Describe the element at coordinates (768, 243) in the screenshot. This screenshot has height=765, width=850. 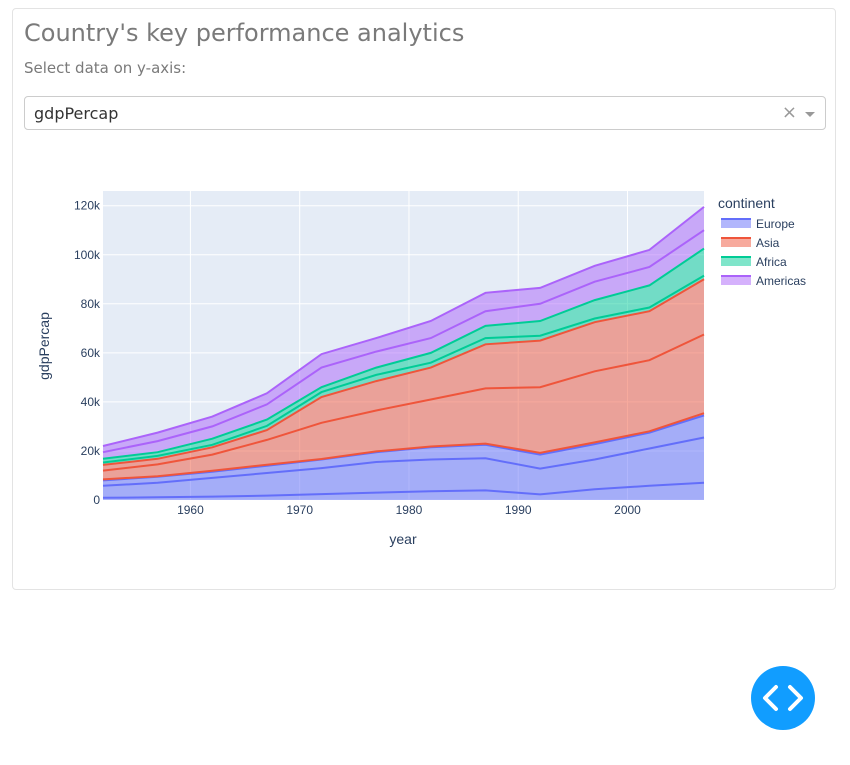
I see `legend-label: Asia` at that location.